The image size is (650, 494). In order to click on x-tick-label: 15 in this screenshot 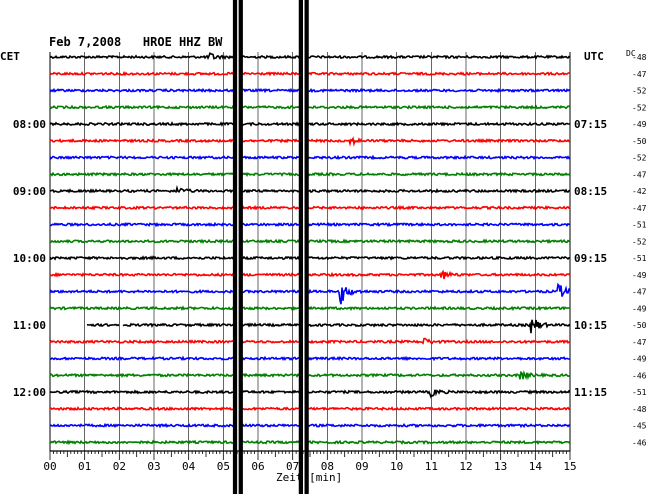, I will do `click(569, 466)`.